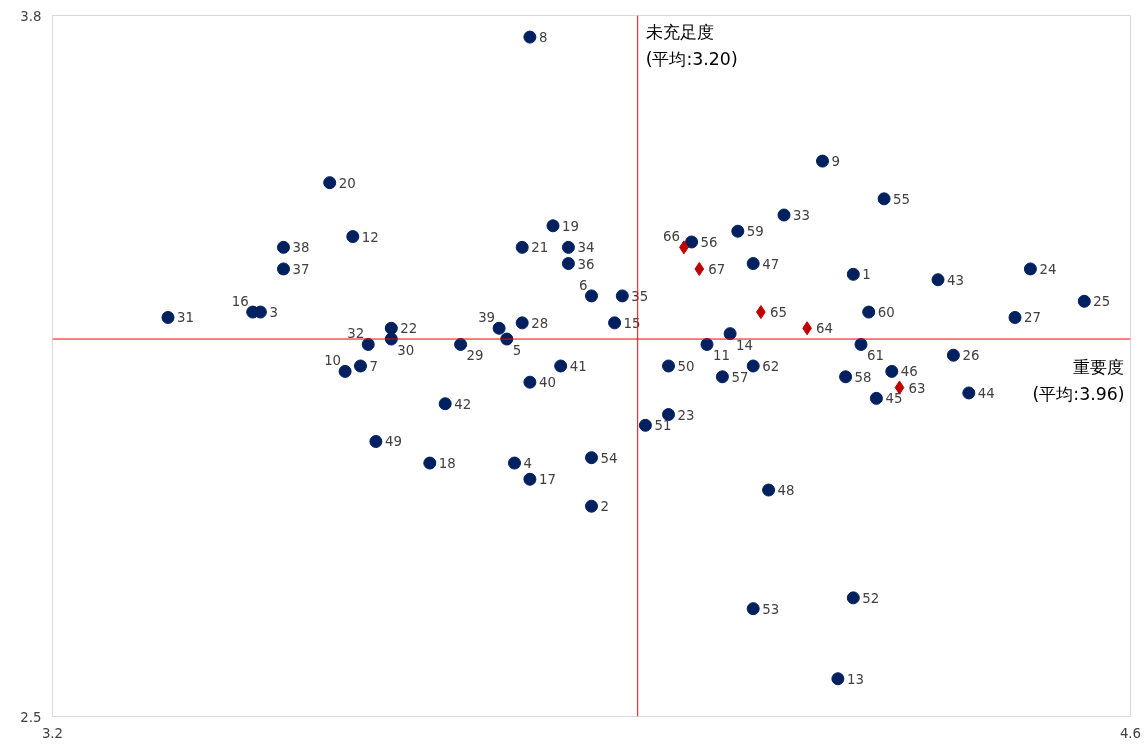 This screenshot has width=1147, height=745. Describe the element at coordinates (917, 388) in the screenshot. I see `annotation: 63` at that location.